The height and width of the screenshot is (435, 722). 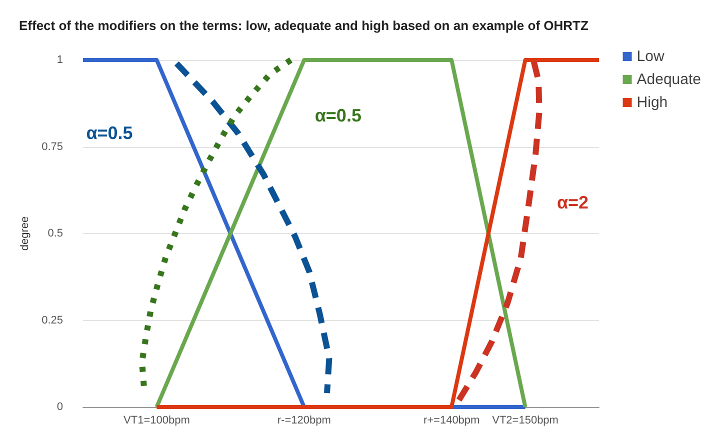 I want to click on y-tick-label: 1, so click(x=59, y=60).